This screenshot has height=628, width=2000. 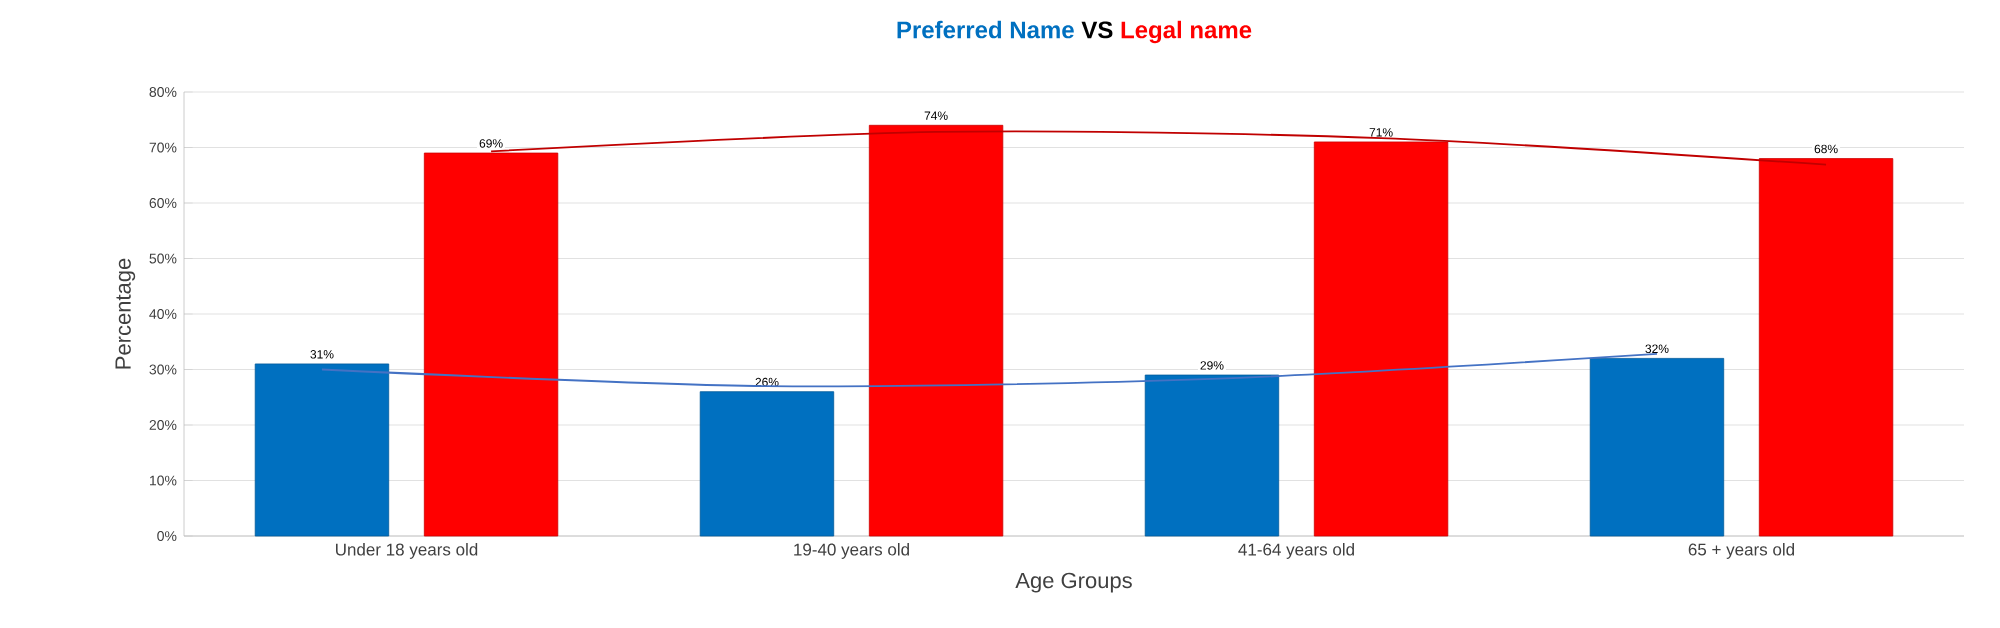 What do you see at coordinates (851, 551) in the screenshot?
I see `x-tick-label: 19-40 years old` at bounding box center [851, 551].